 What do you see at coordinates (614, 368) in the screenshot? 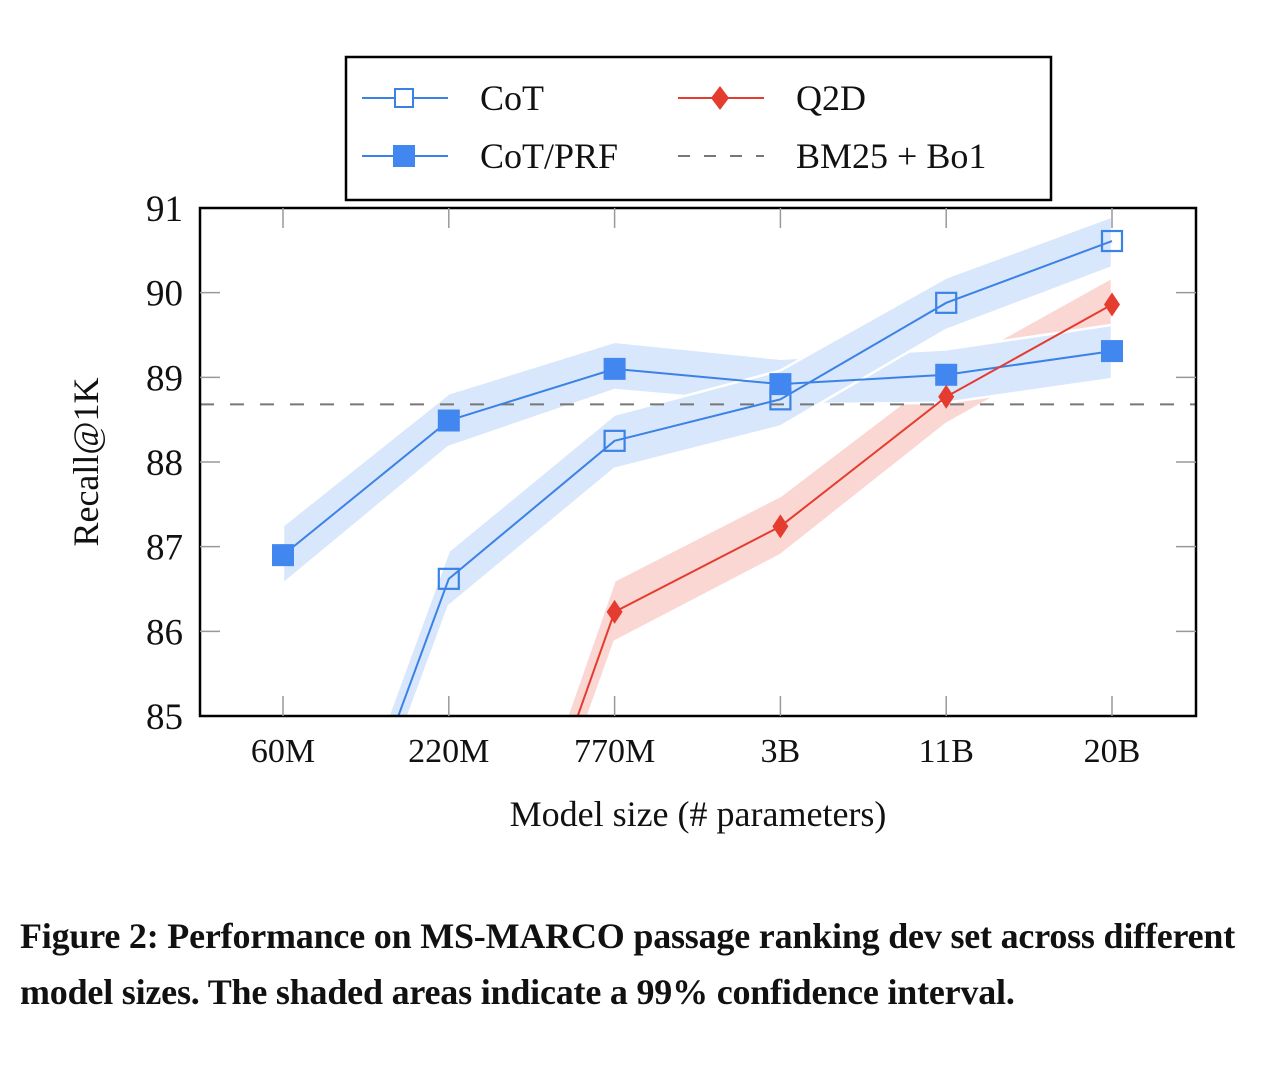
I see `marker-cot-prf-770M` at bounding box center [614, 368].